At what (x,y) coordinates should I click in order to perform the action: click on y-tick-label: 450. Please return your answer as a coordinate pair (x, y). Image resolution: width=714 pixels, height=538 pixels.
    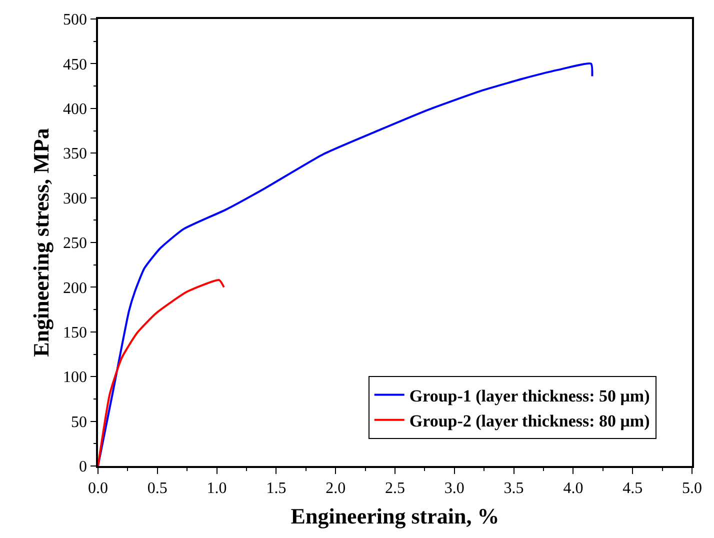
    Looking at the image, I should click on (75, 65).